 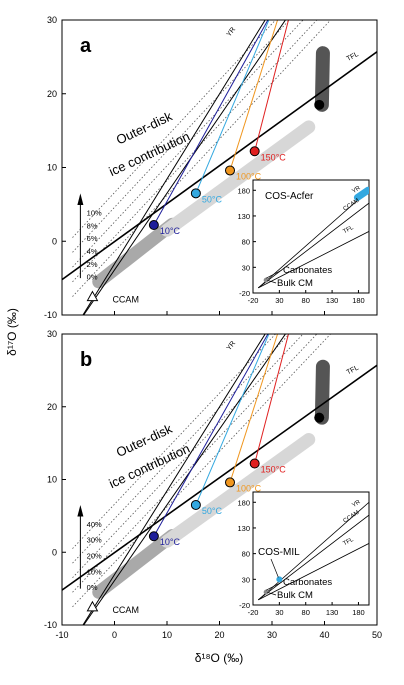 I want to click on fraction-label: 6%, so click(x=92, y=238).